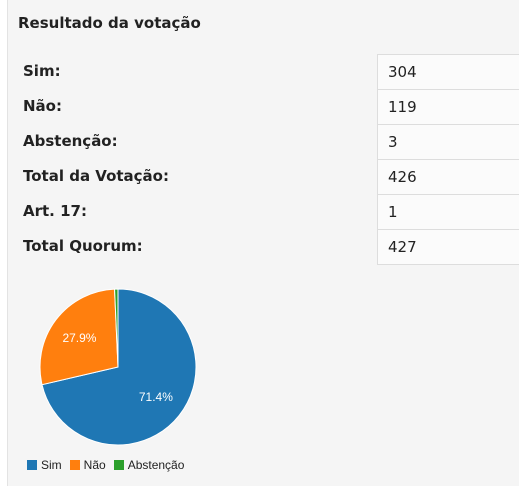  Describe the element at coordinates (448, 141) in the screenshot. I see `result-value-cell: 3` at that location.